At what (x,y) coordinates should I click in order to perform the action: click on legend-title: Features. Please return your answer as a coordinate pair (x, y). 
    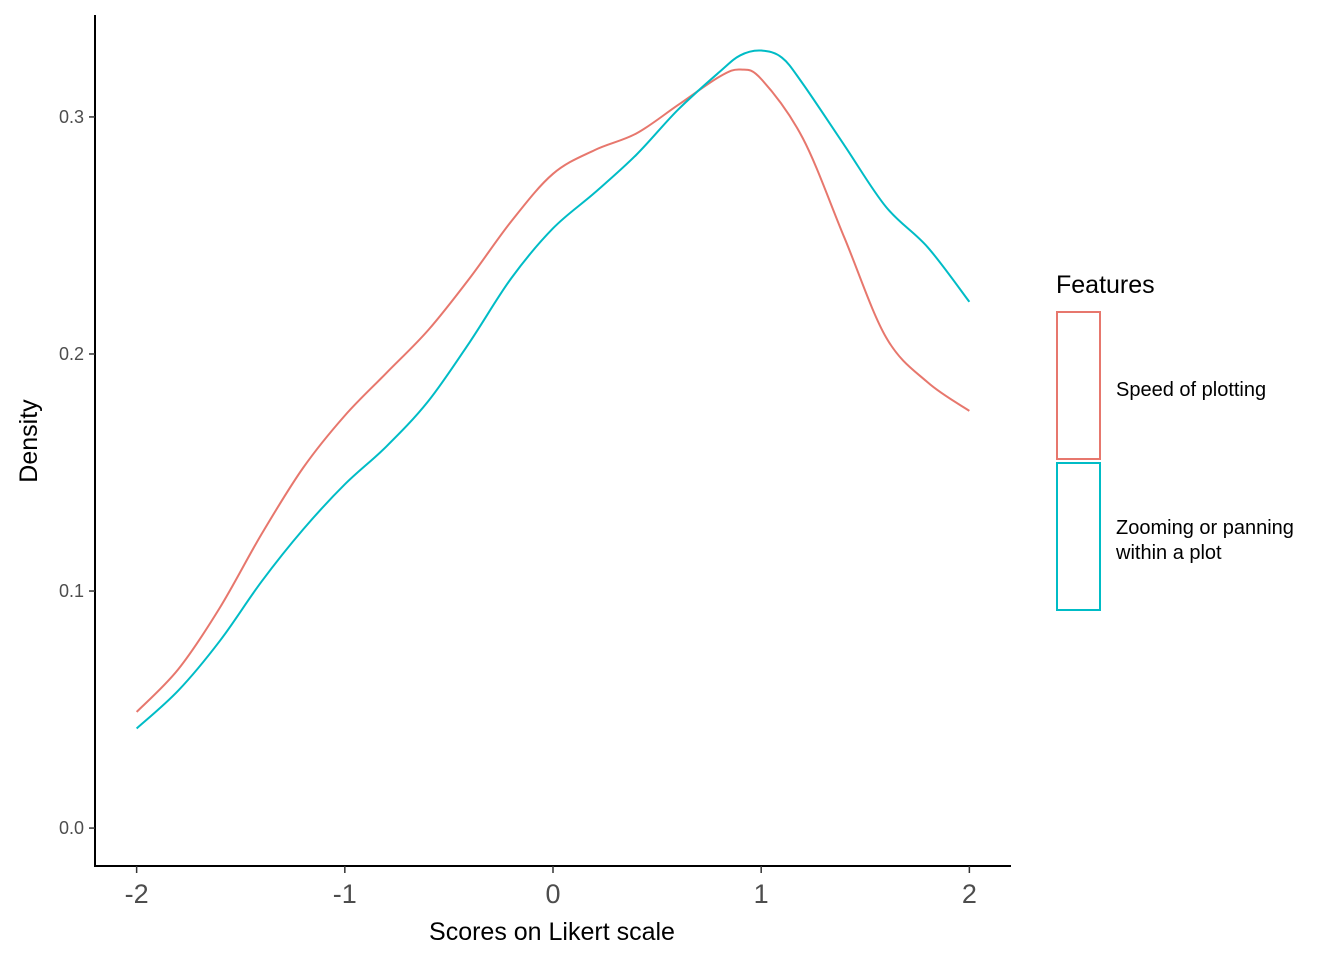
    Looking at the image, I should click on (1105, 285).